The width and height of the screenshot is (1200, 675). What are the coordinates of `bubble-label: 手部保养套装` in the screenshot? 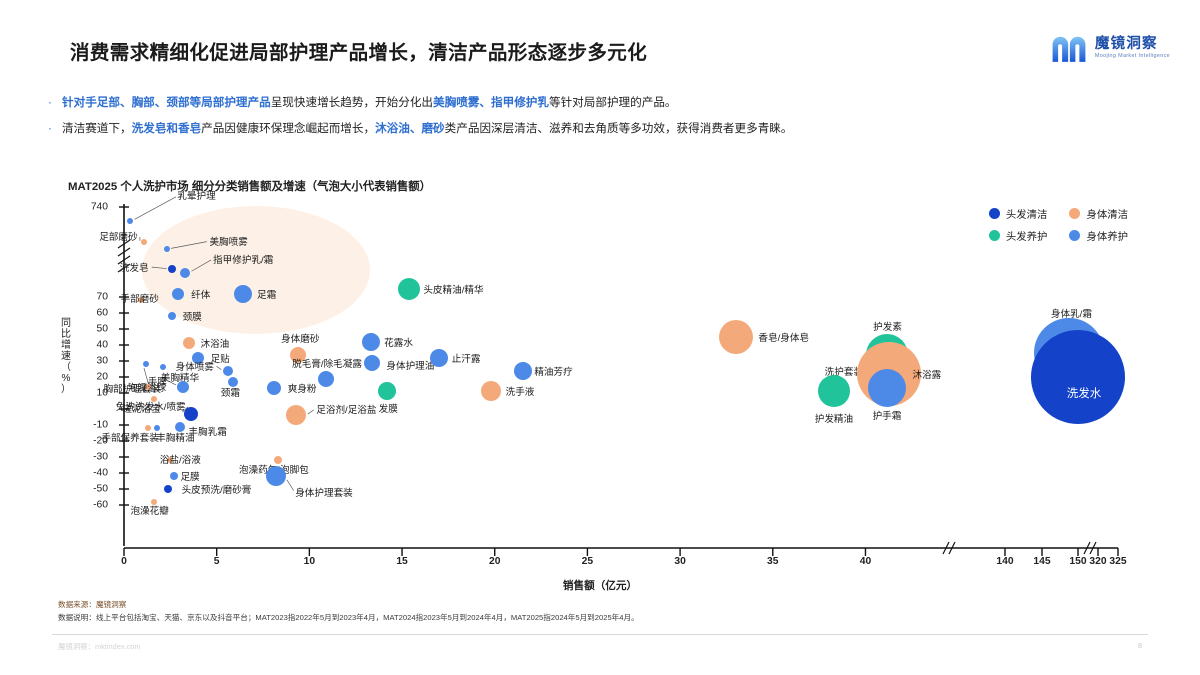 It's located at (130, 439).